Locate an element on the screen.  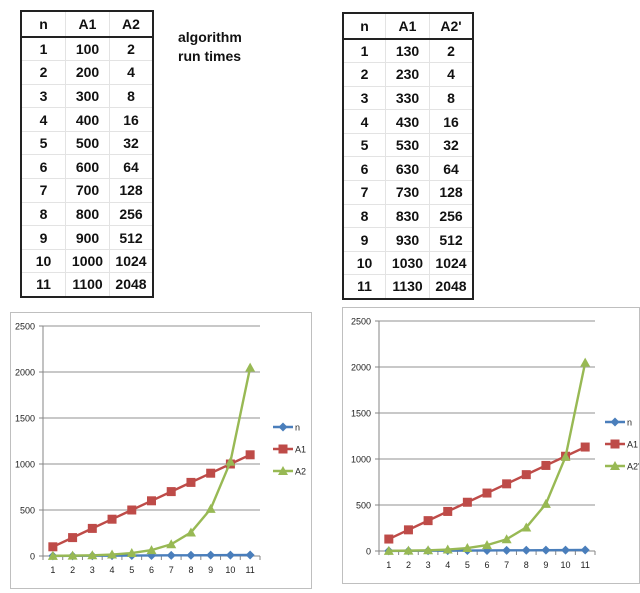
table-cell: 11 is located at coordinates (364, 287).